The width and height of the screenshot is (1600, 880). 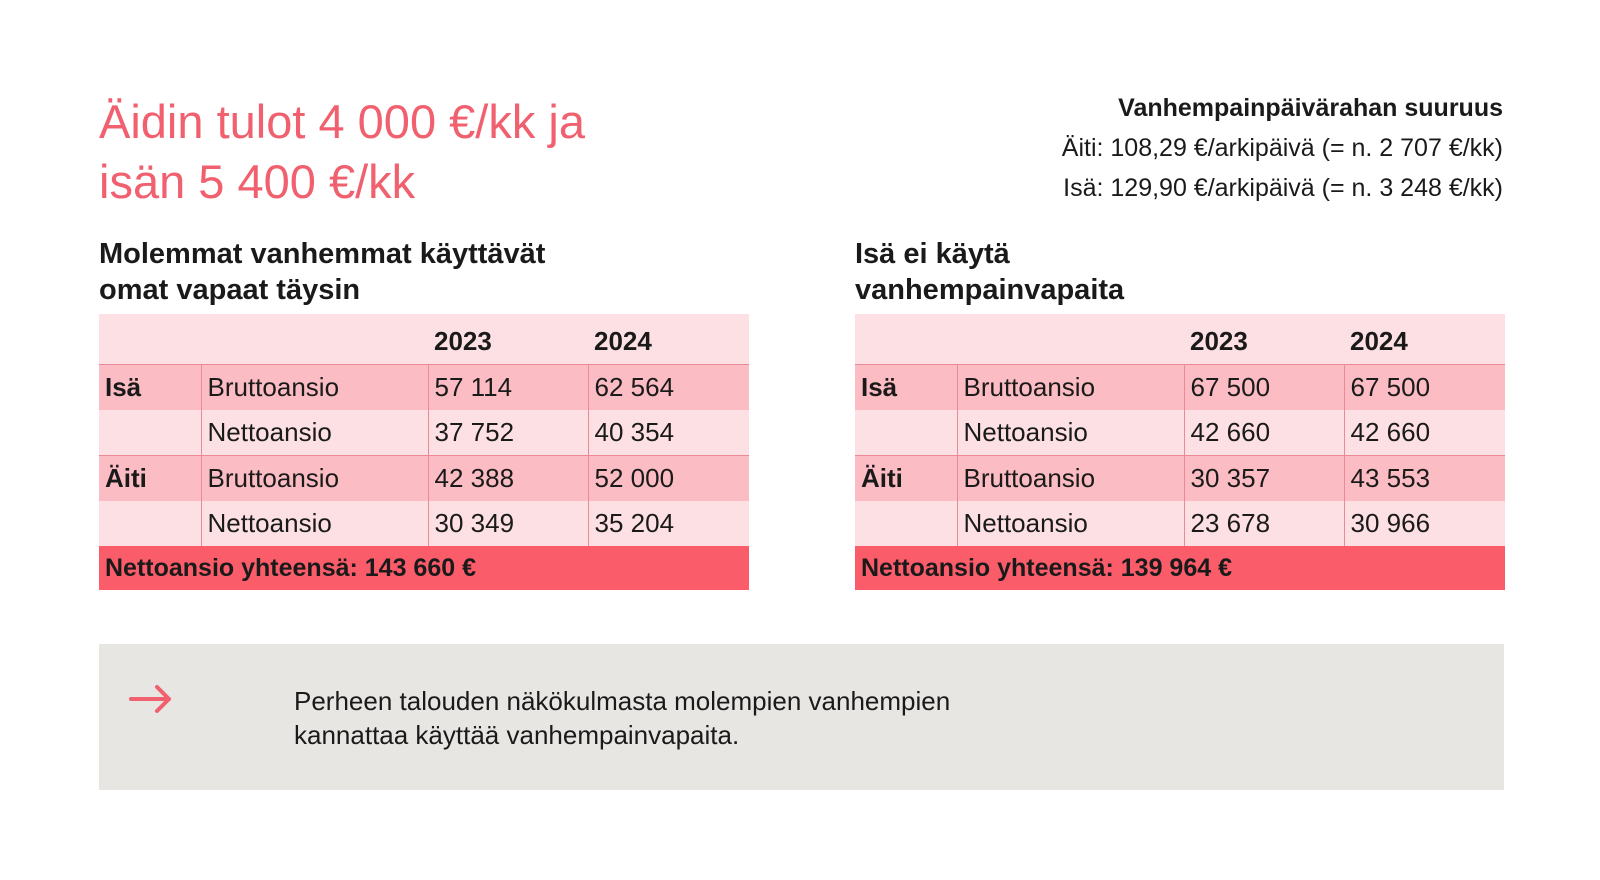 I want to click on table-row: Äiti Bruttoansio 30 357 43 553, so click(x=1180, y=478).